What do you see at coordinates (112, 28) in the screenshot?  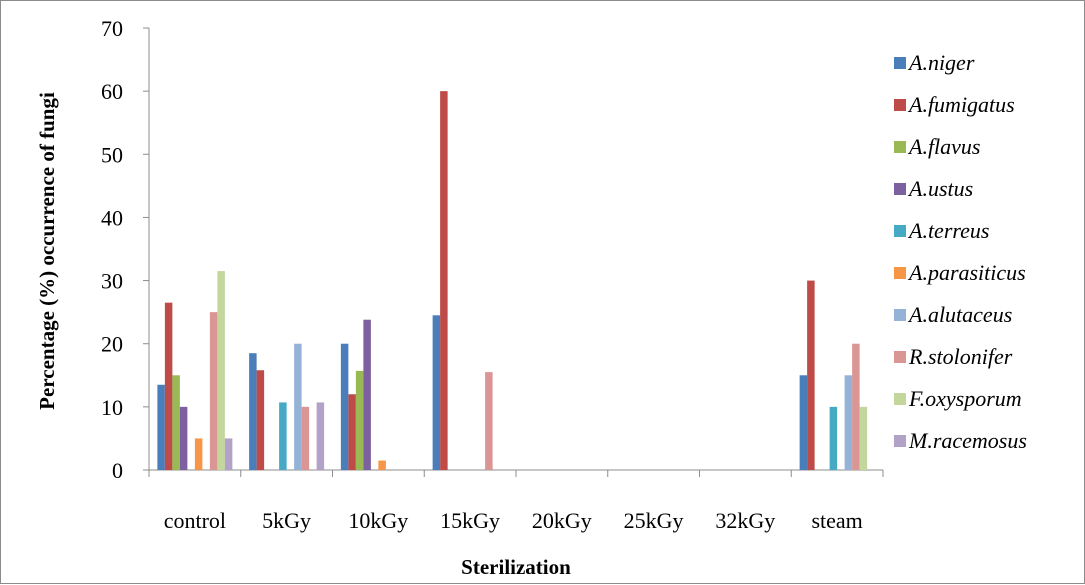 I see `y-tick-label: 70` at bounding box center [112, 28].